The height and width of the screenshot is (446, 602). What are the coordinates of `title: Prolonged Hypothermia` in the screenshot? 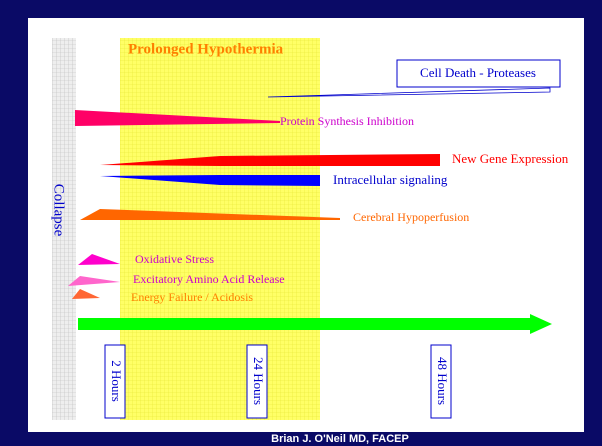 It's located at (206, 49).